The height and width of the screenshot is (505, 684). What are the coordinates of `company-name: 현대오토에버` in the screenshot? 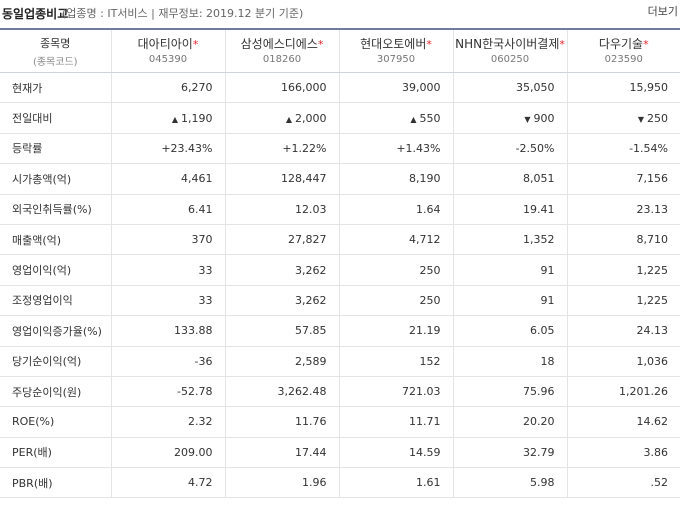 It's located at (393, 44).